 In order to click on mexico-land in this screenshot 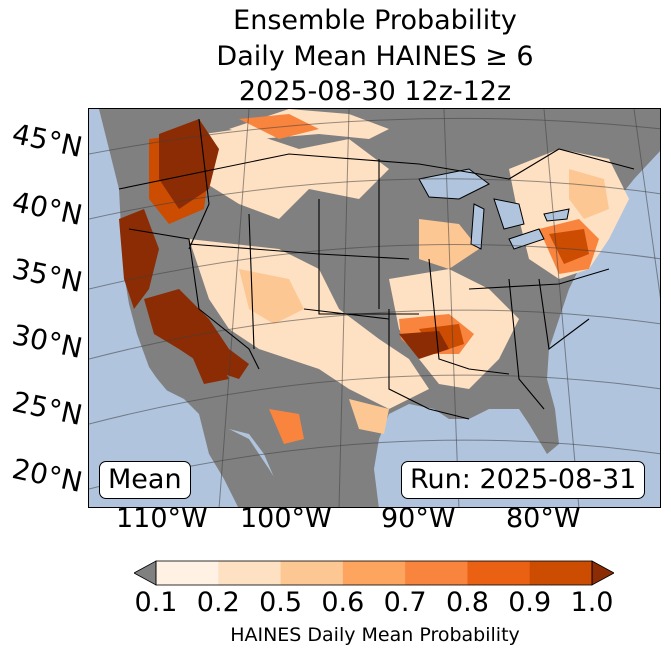, I will do `click(246, 460)`.